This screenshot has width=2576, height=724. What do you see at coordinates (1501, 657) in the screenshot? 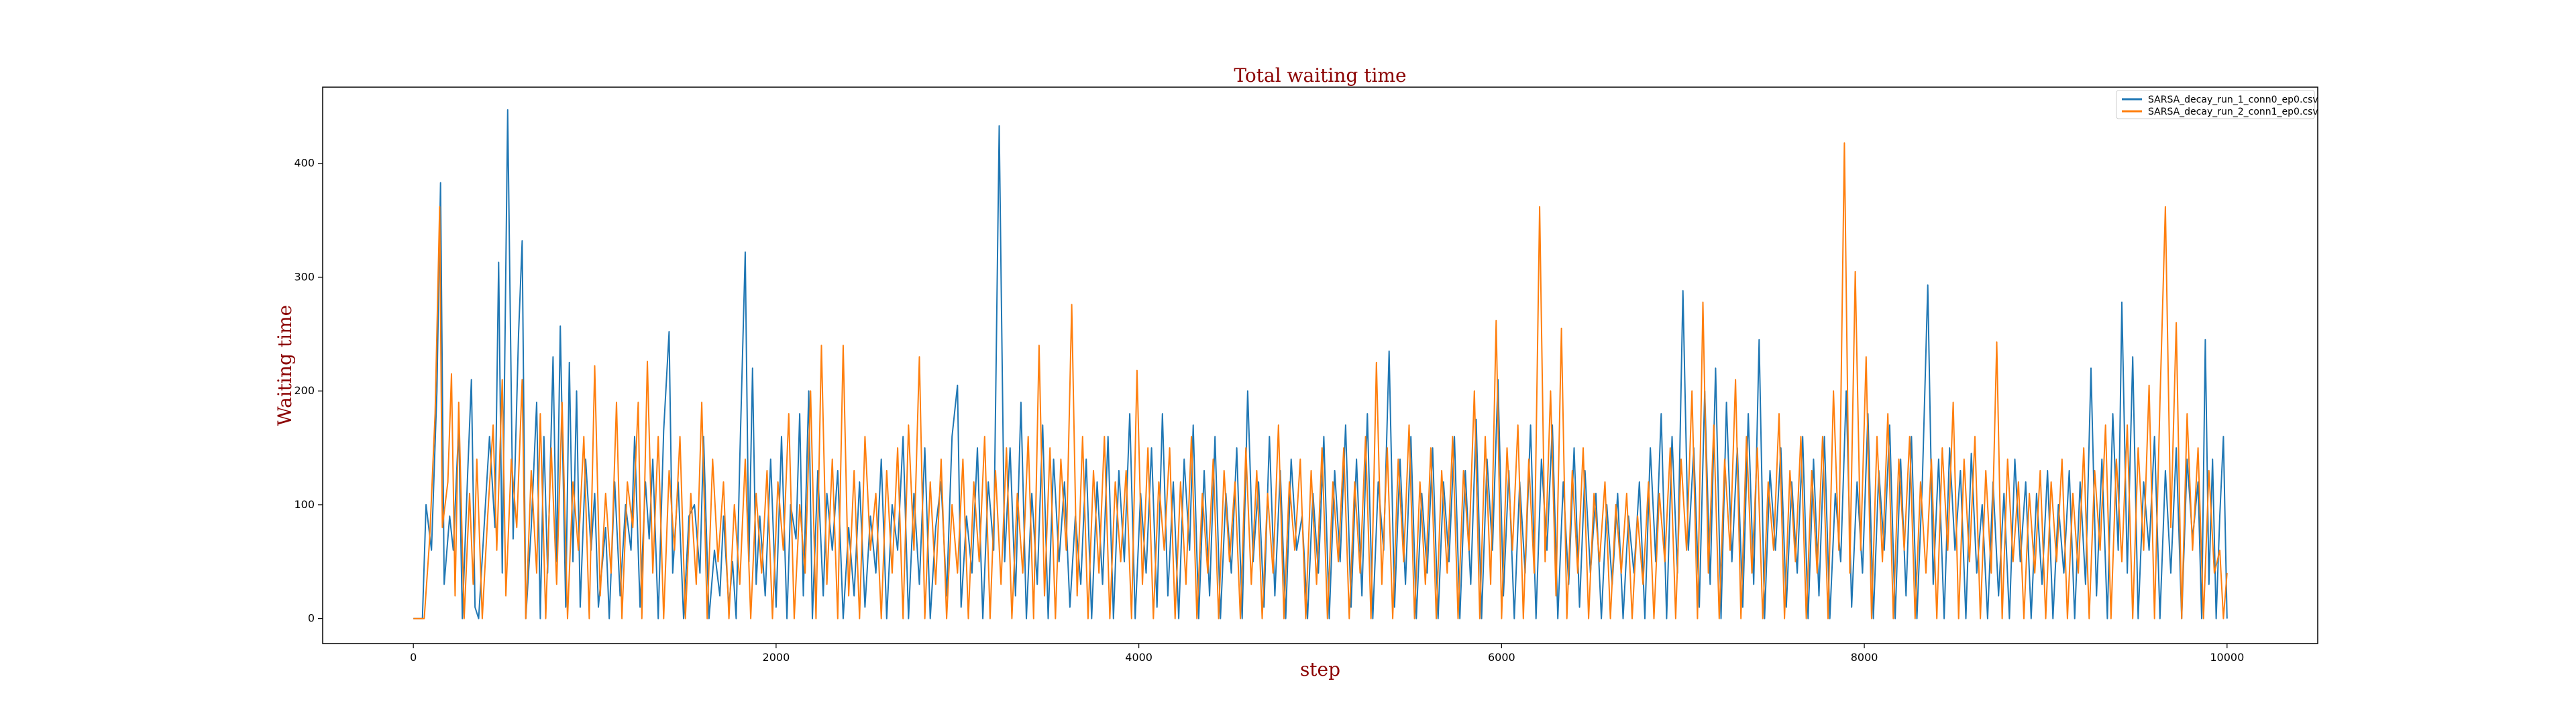
I see `x-tick-label: 6000` at bounding box center [1501, 657].